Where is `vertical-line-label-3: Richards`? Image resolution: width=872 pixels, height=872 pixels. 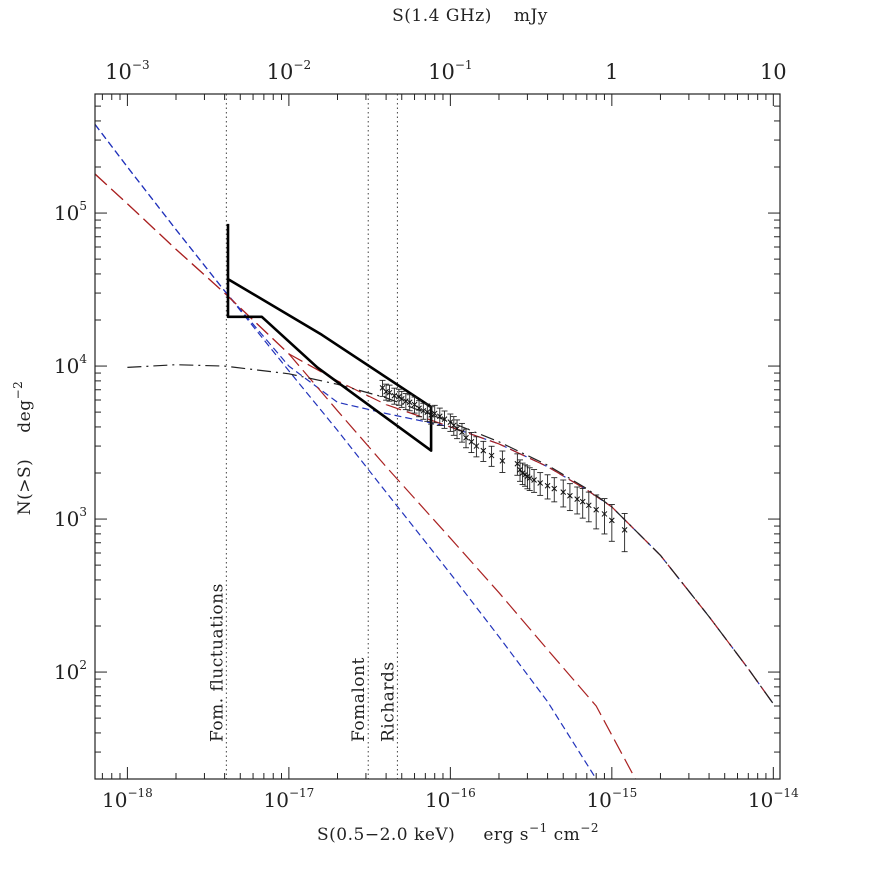 vertical-line-label-3: Richards is located at coordinates (388, 701).